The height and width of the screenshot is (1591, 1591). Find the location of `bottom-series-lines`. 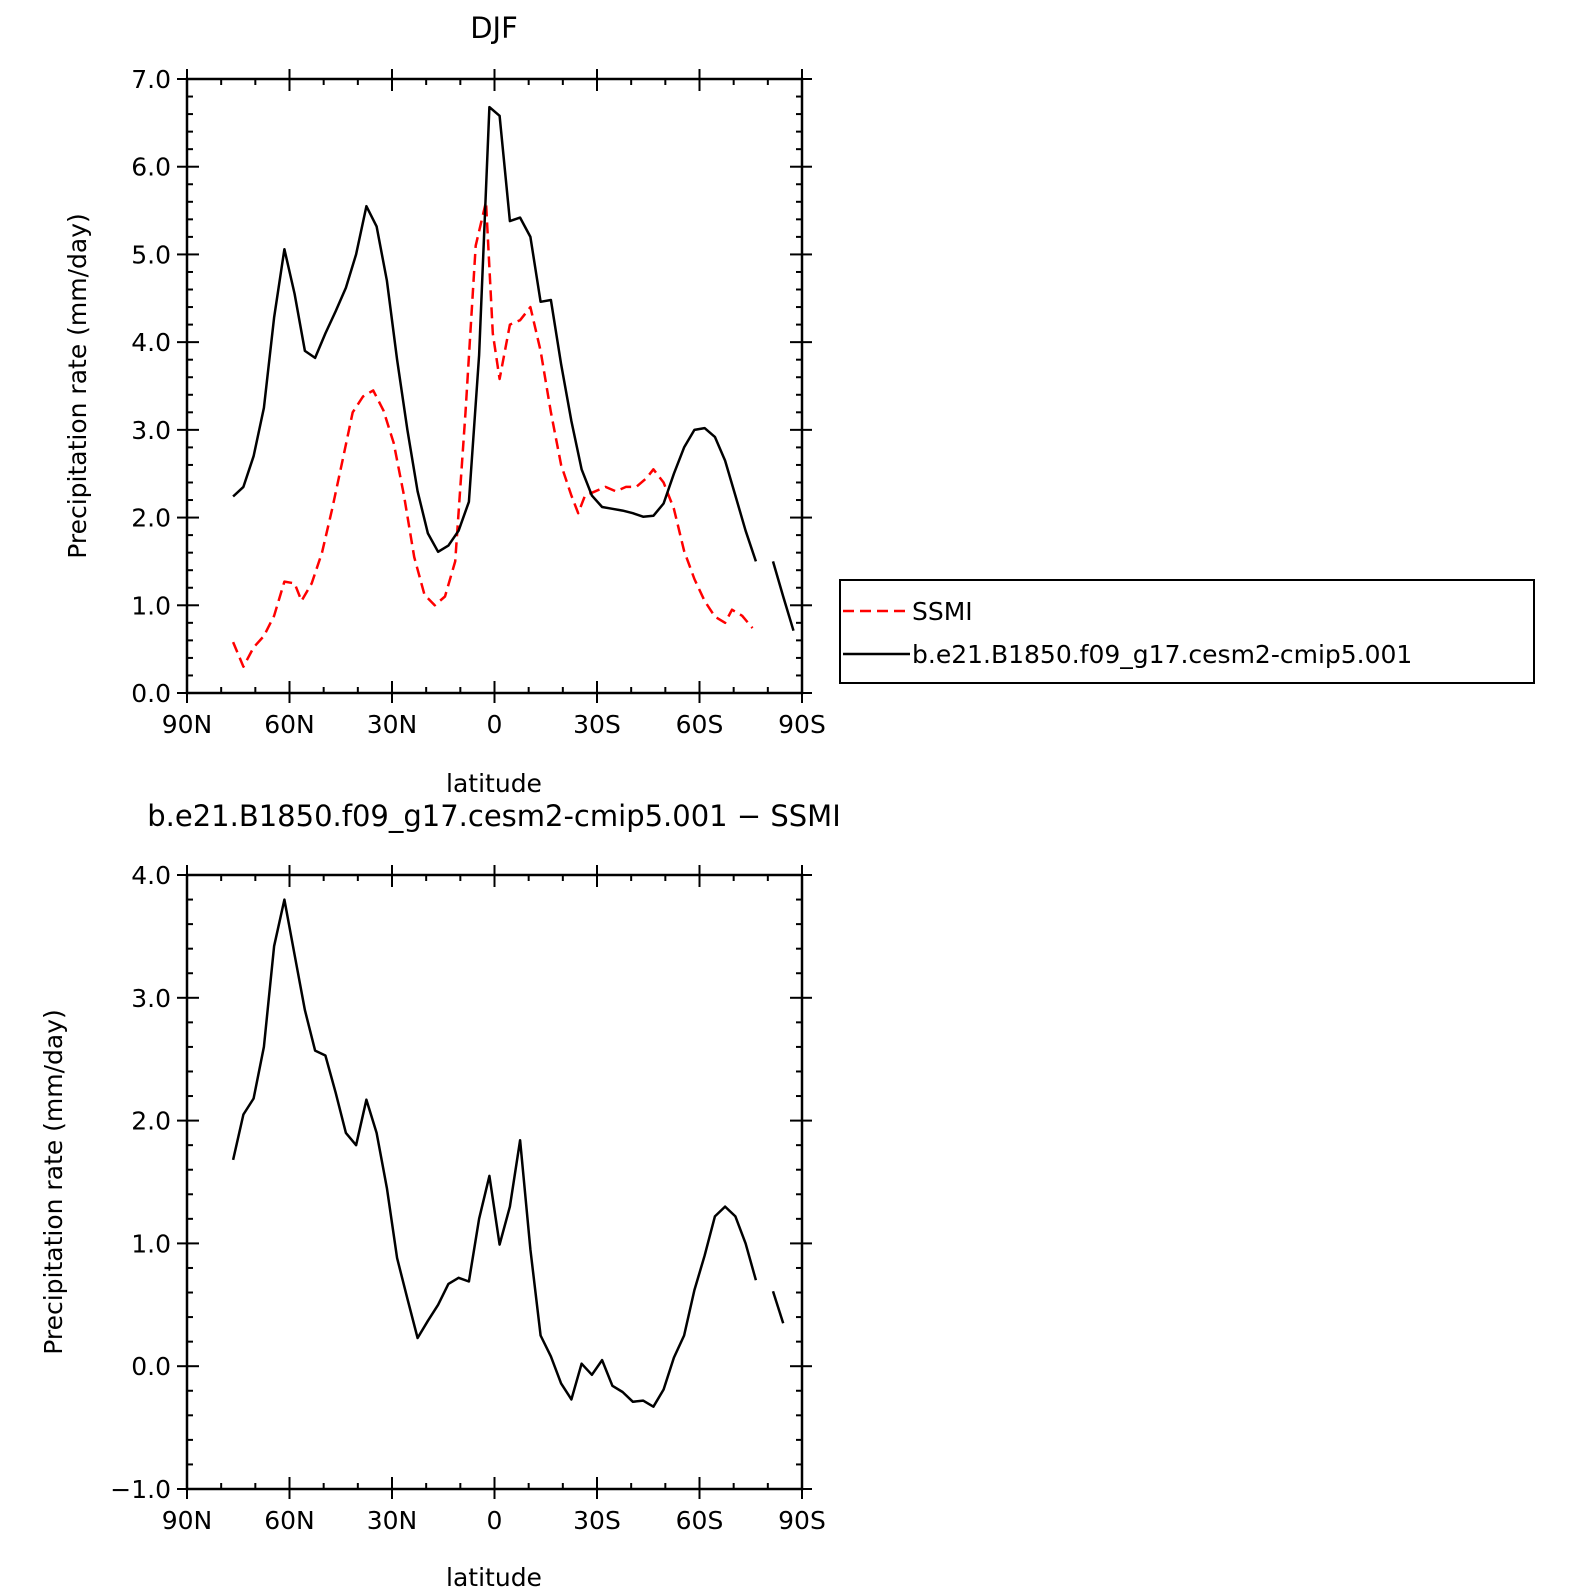

bottom-series-lines is located at coordinates (508, 1153).